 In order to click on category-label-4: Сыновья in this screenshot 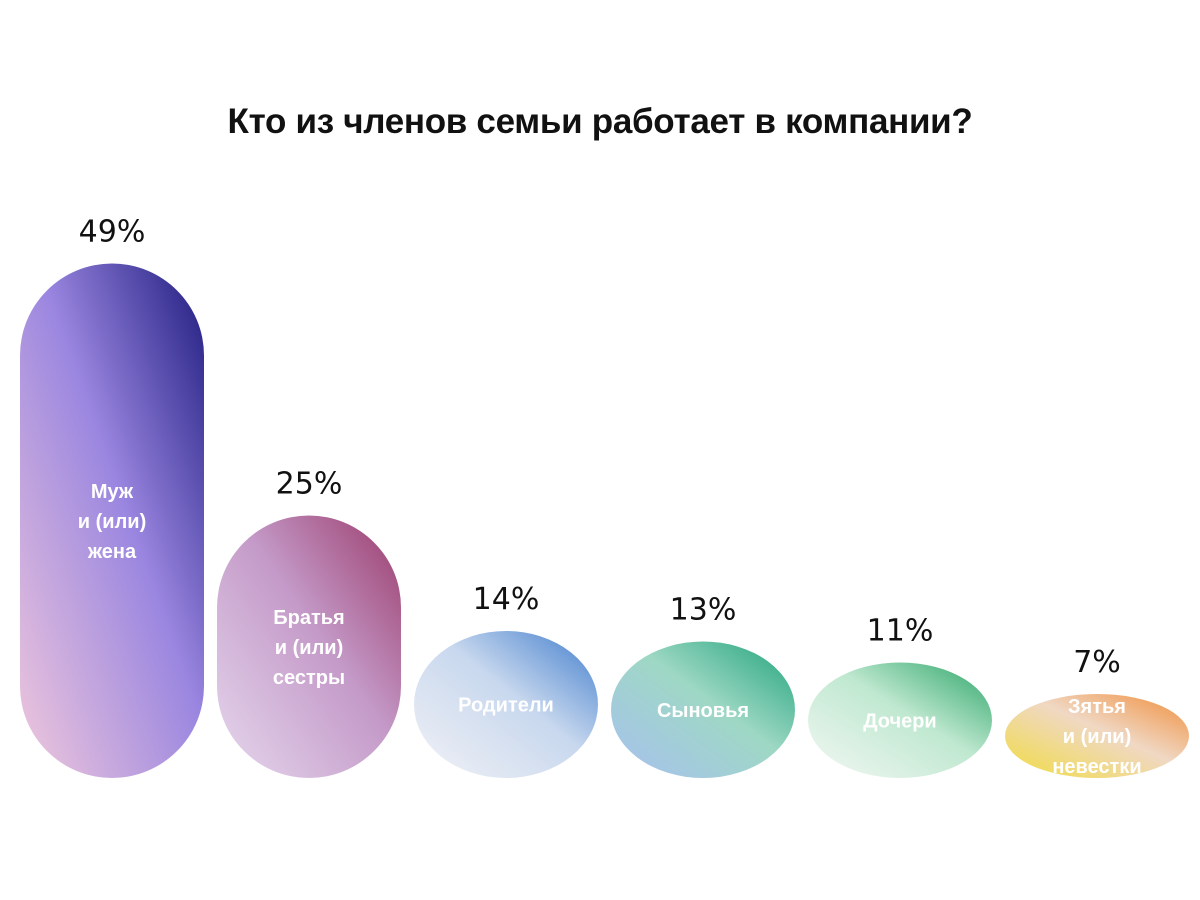, I will do `click(703, 711)`.